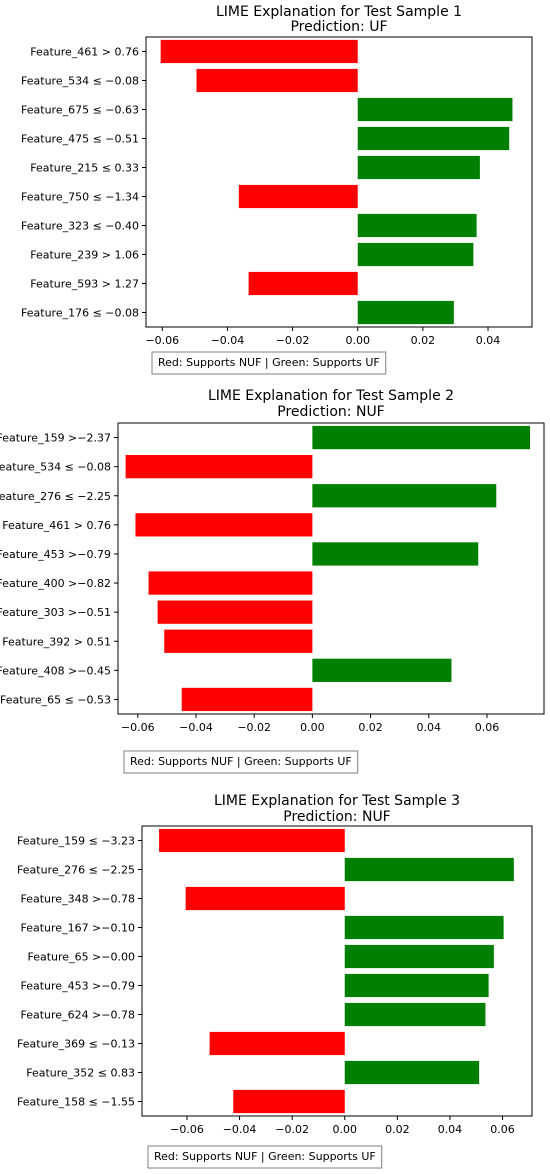 Image resolution: width=550 pixels, height=1174 pixels. Describe the element at coordinates (80, 139) in the screenshot. I see `y-tick-label: Feature_475 ≤ −0.51` at that location.